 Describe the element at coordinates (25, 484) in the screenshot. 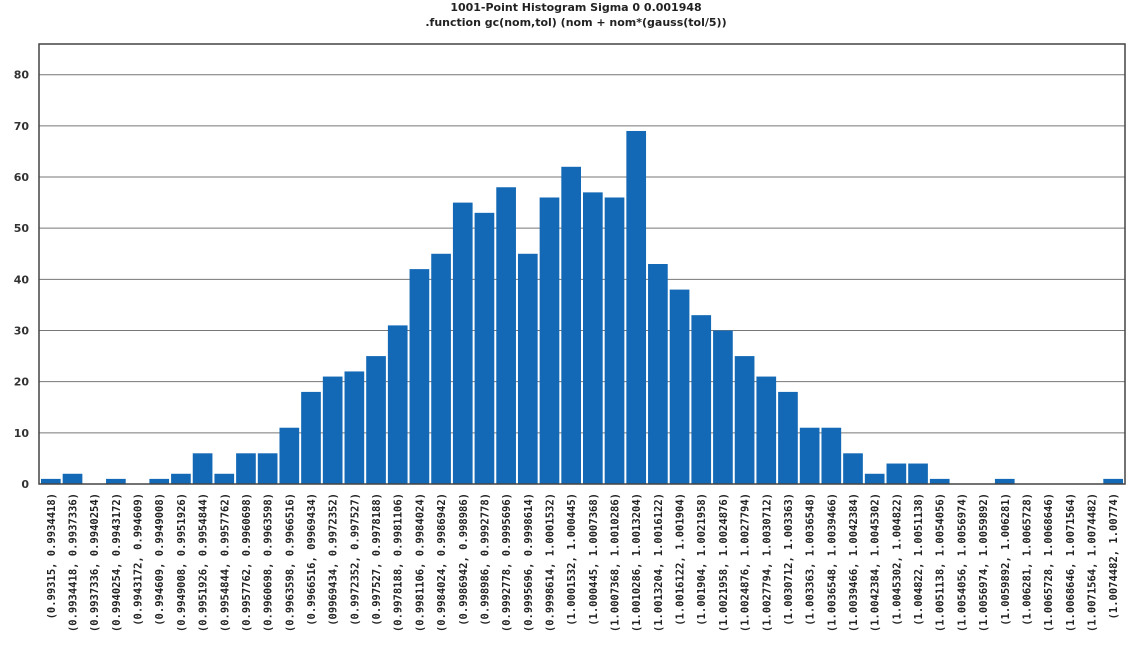

I see `y-tick-label: 0` at that location.